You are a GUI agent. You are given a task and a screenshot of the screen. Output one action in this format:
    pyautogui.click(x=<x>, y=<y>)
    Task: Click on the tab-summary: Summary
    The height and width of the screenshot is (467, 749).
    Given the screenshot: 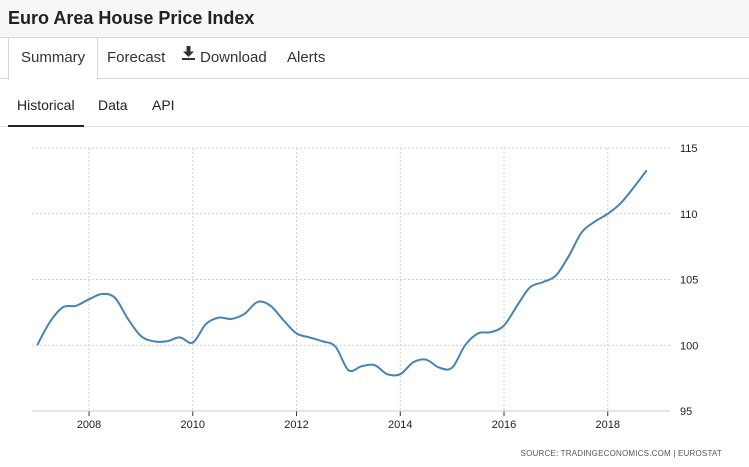 What is the action you would take?
    pyautogui.click(x=53, y=59)
    